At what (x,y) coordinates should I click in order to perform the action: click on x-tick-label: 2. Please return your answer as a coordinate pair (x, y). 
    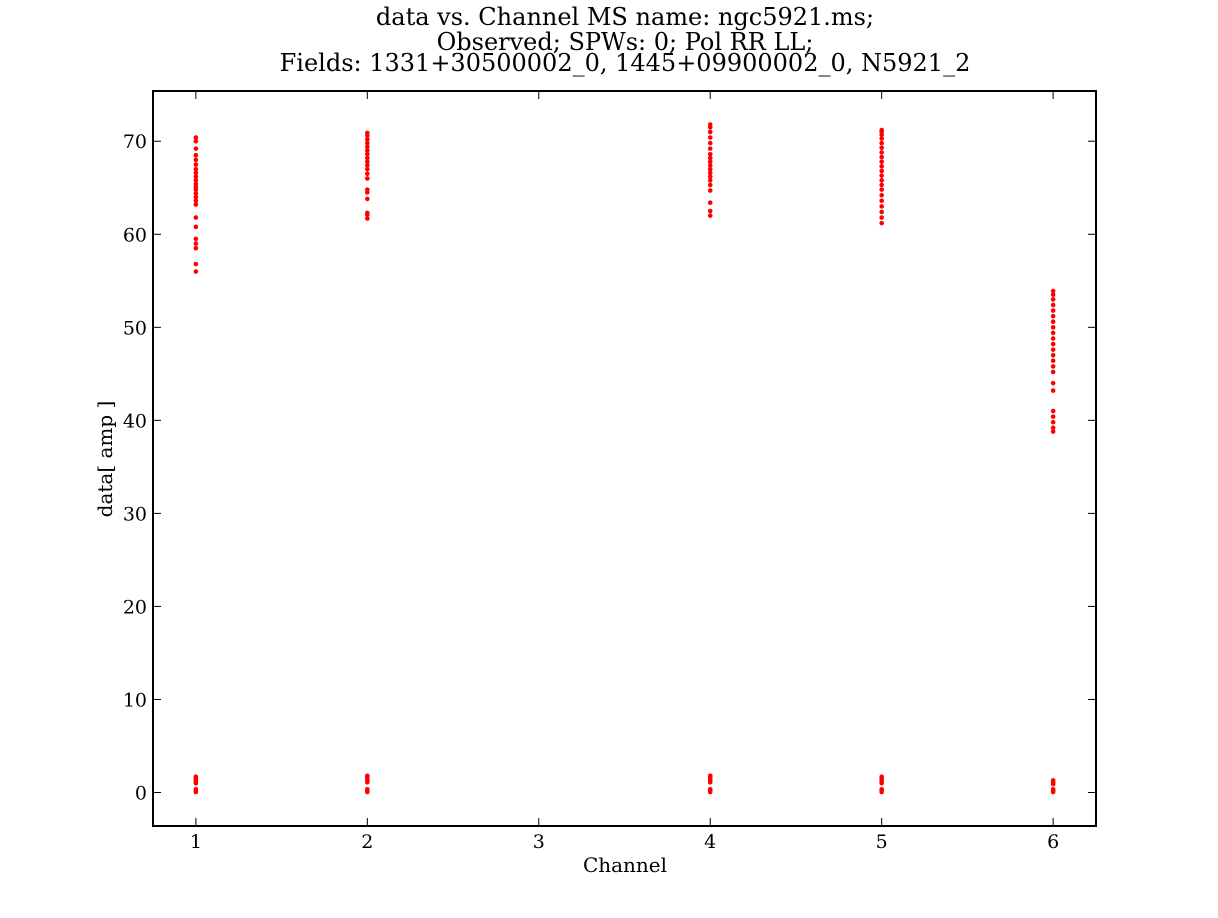
    Looking at the image, I should click on (367, 842).